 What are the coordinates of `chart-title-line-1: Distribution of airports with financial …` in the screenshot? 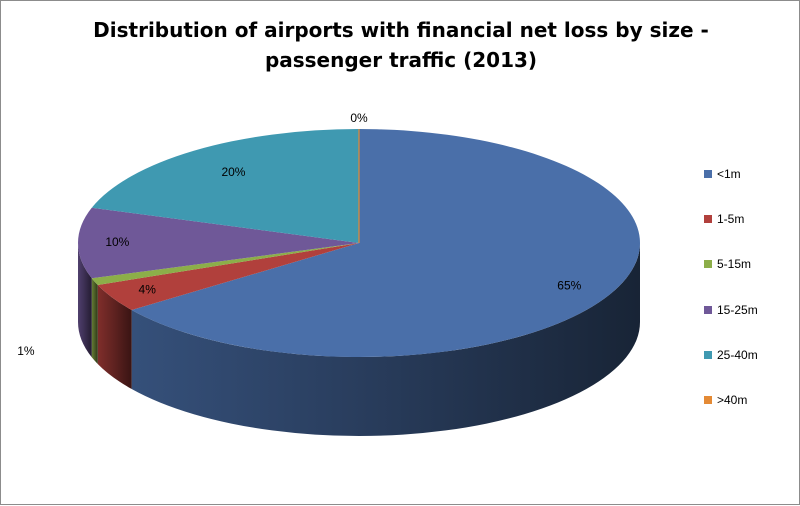 It's located at (401, 30).